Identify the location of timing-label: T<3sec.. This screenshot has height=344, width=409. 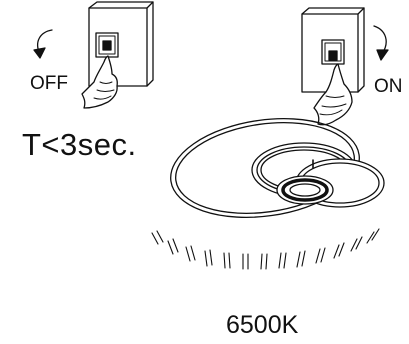
(79, 144).